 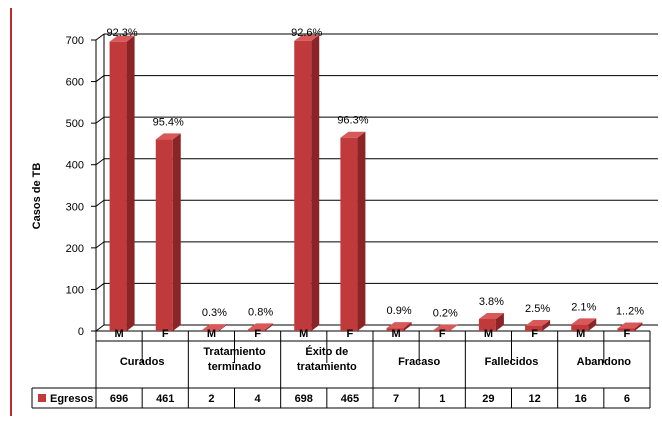 I want to click on data-label: 0.9%, so click(x=399, y=311).